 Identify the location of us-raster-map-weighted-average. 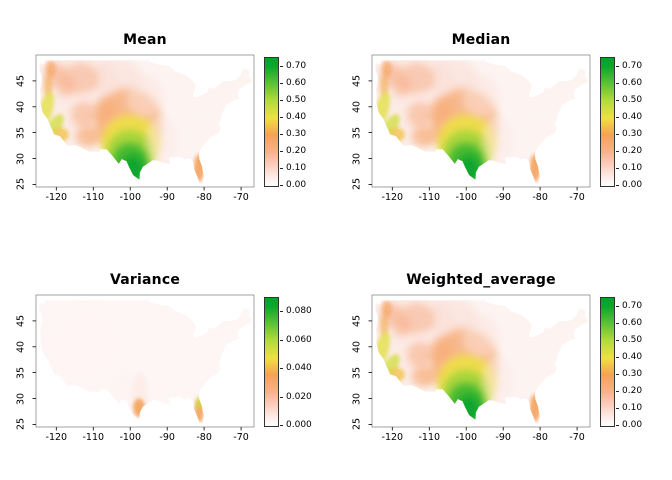
(479, 362).